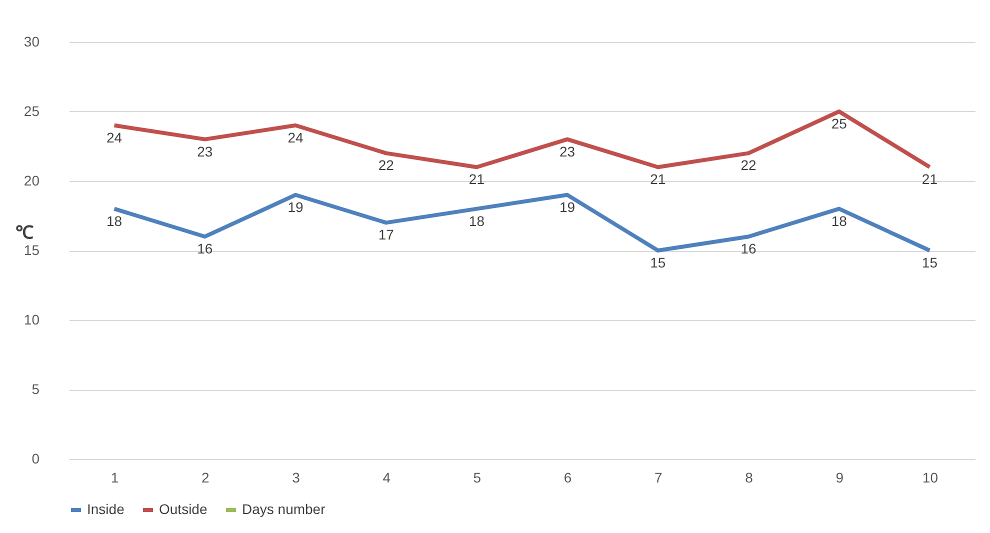 The width and height of the screenshot is (990, 533). Describe the element at coordinates (840, 478) in the screenshot. I see `x-tick-label: 9` at that location.